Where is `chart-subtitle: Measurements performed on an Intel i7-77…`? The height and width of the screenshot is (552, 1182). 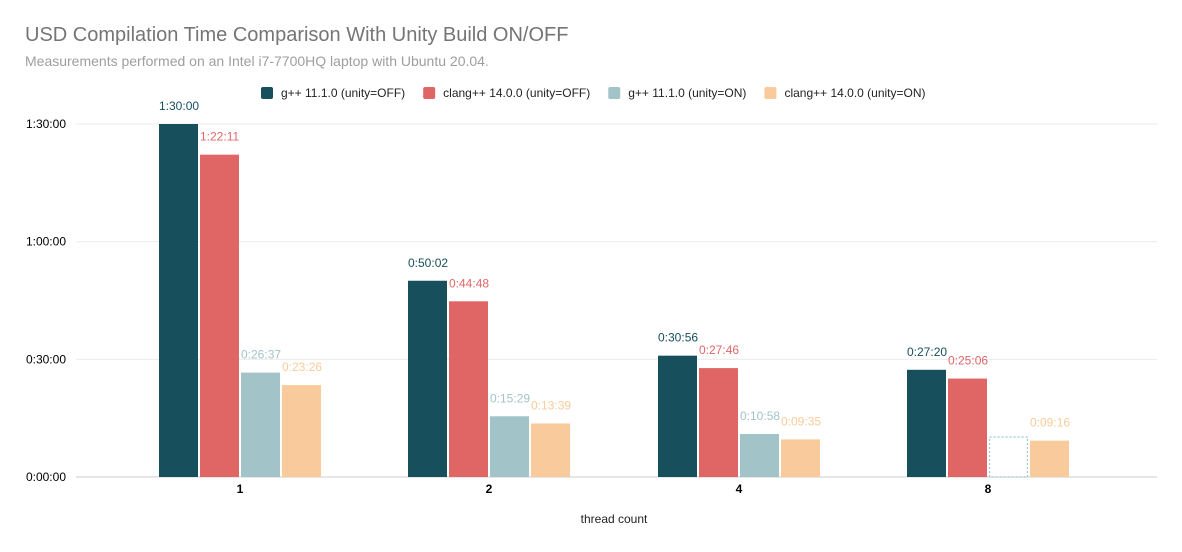
chart-subtitle: Measurements performed on an Intel i7-77… is located at coordinates (257, 61).